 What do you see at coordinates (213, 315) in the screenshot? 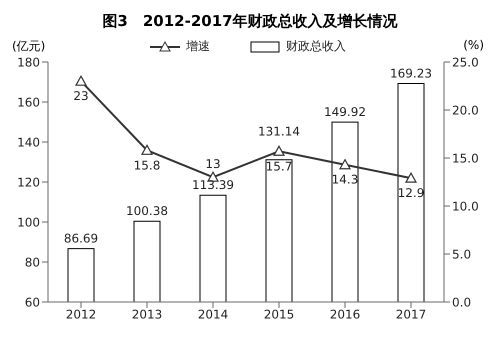
I see `x-tick-label: 2014` at bounding box center [213, 315].